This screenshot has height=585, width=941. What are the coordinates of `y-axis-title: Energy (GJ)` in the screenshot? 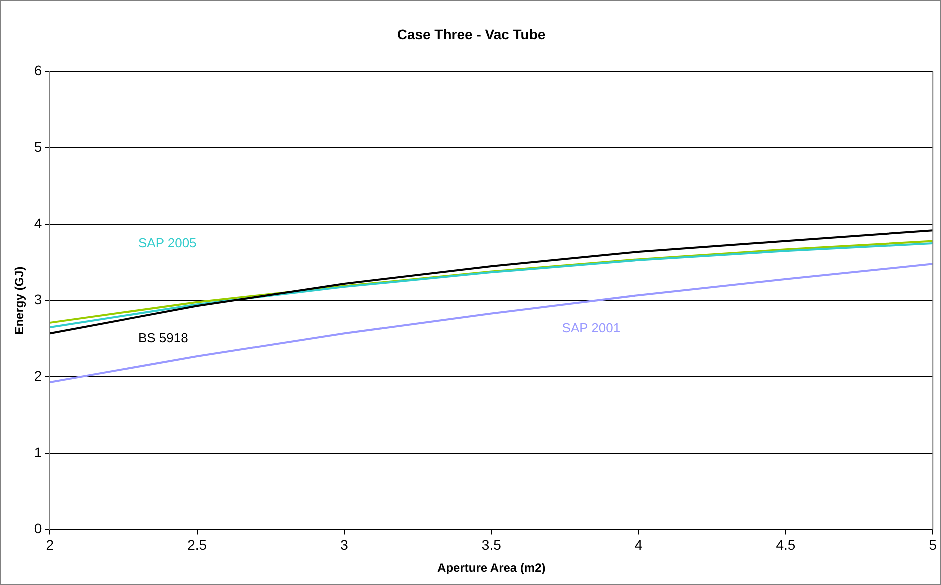 It's located at (19, 300).